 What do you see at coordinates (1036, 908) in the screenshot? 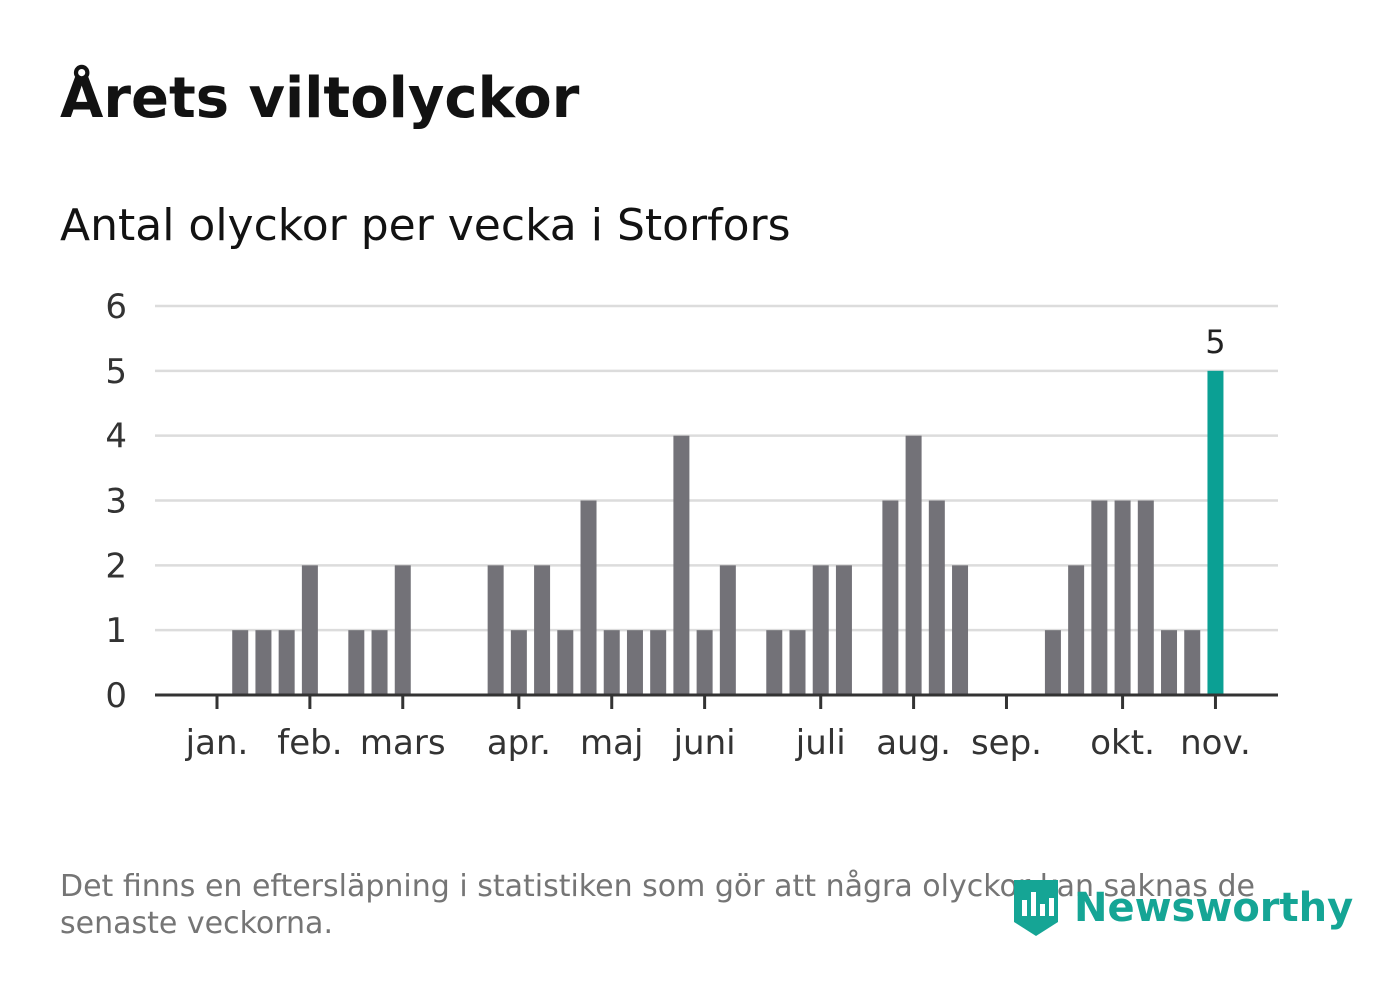
I see `newsworthy-logo-icon` at bounding box center [1036, 908].